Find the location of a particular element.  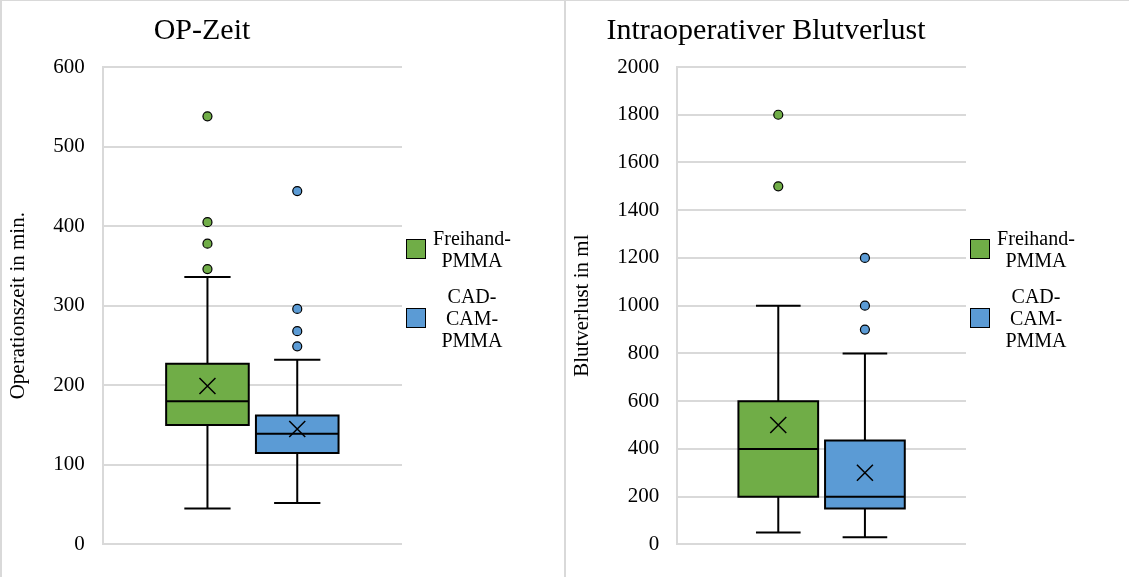

y-tick-label: 800 is located at coordinates (643, 351).